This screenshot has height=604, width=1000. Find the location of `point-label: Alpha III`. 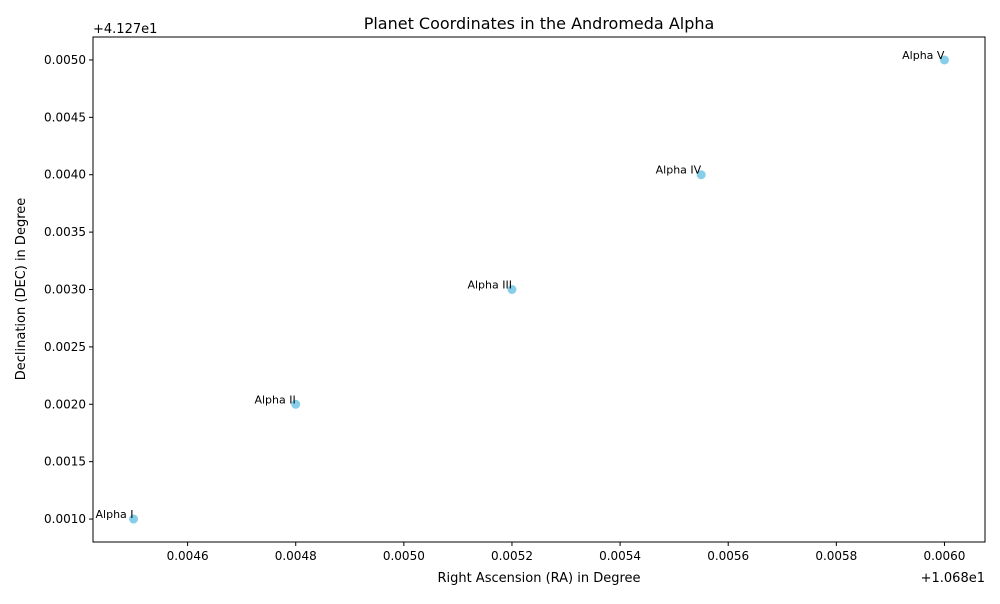

point-label: Alpha III is located at coordinates (489, 285).